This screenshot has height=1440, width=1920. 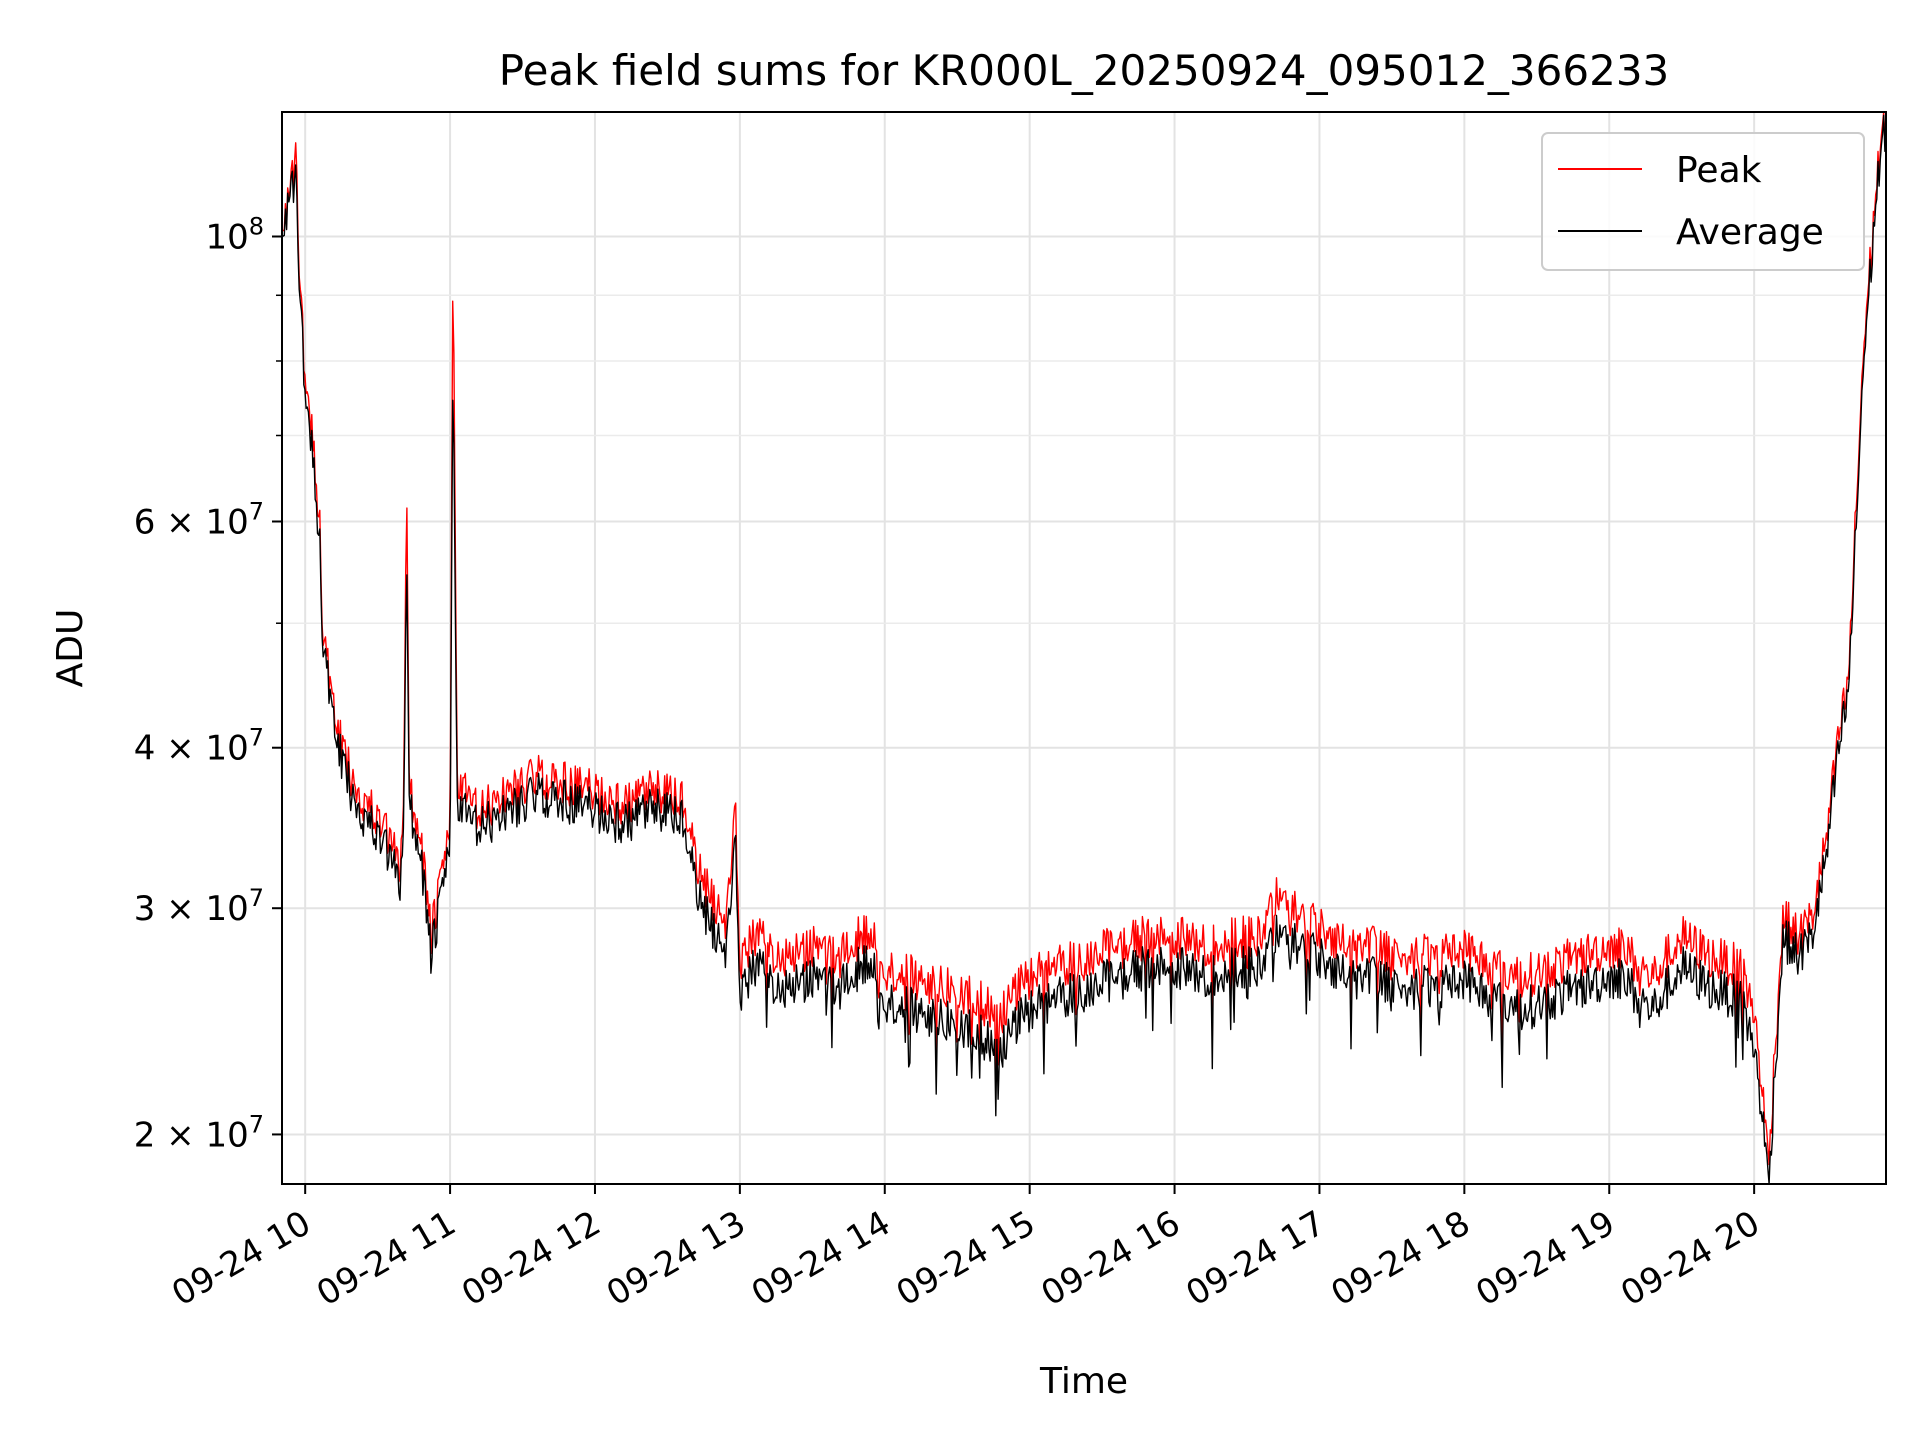 I want to click on y-axis-label: ADU, so click(x=70, y=648).